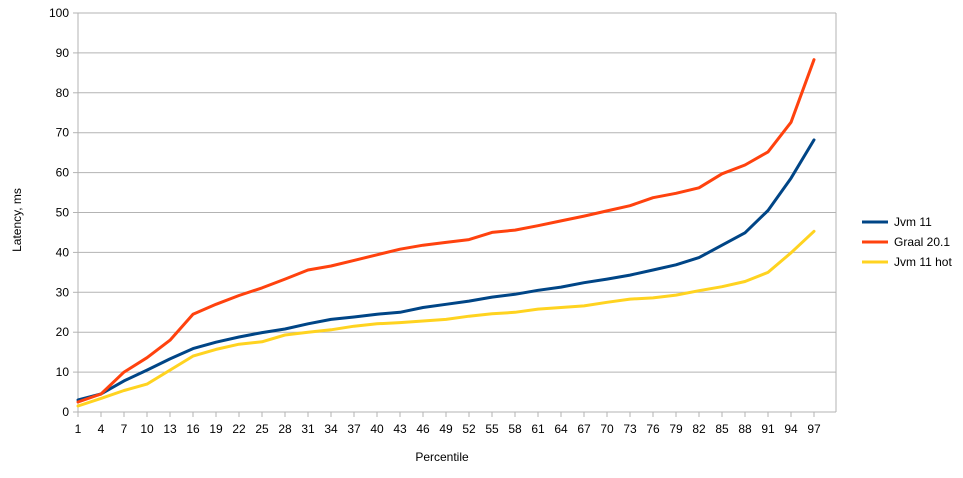 This screenshot has width=963, height=478. I want to click on x-tick-label: 46, so click(423, 429).